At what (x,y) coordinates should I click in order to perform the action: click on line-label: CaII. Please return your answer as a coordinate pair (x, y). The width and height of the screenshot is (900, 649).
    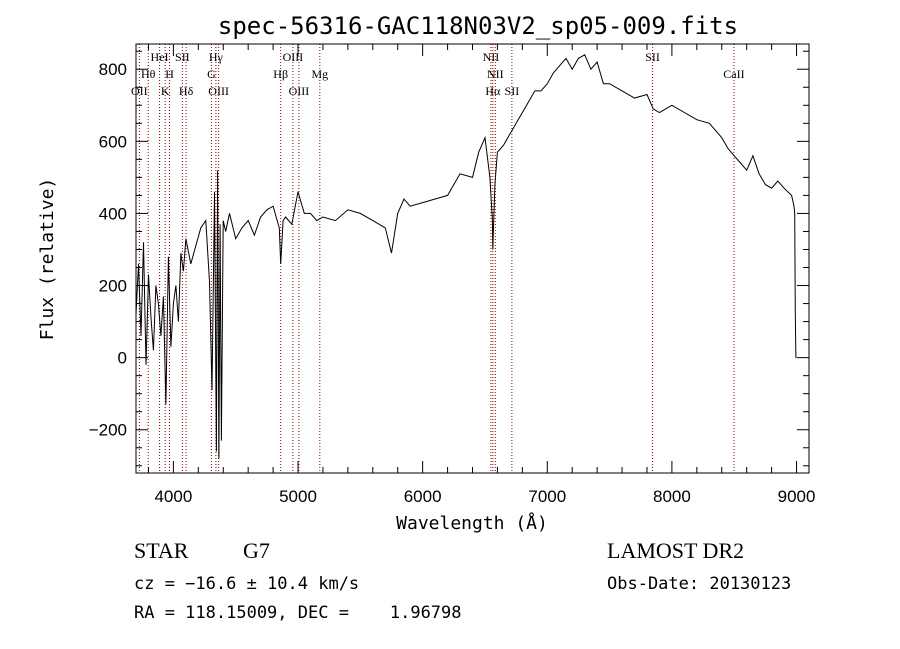
    Looking at the image, I should click on (733, 74).